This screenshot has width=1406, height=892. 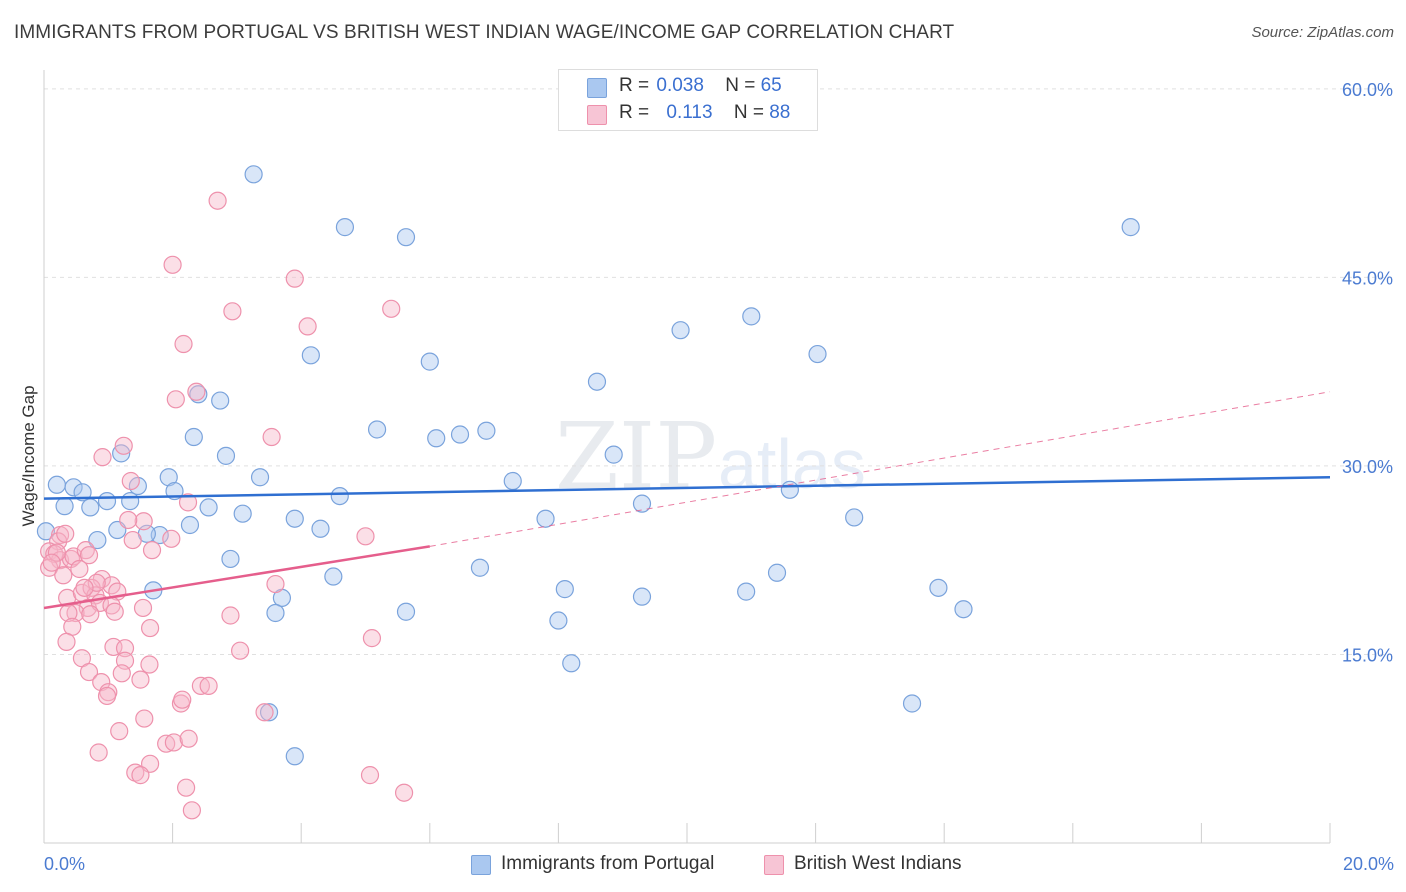 I want to click on legend-swatch-pink, so click(x=597, y=115).